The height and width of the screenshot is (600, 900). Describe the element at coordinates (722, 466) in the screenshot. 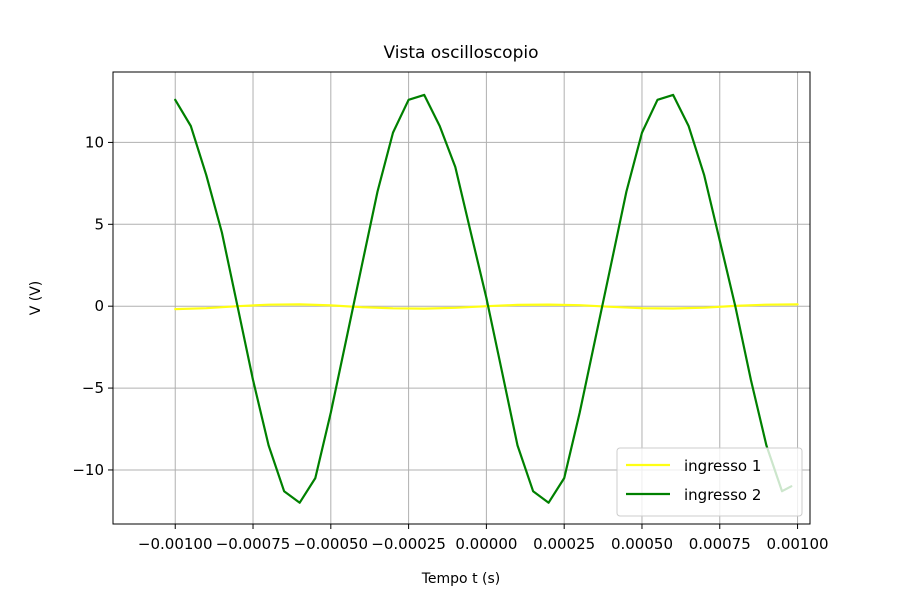

I see `legend-label-ingresso-1: ingresso 1` at that location.